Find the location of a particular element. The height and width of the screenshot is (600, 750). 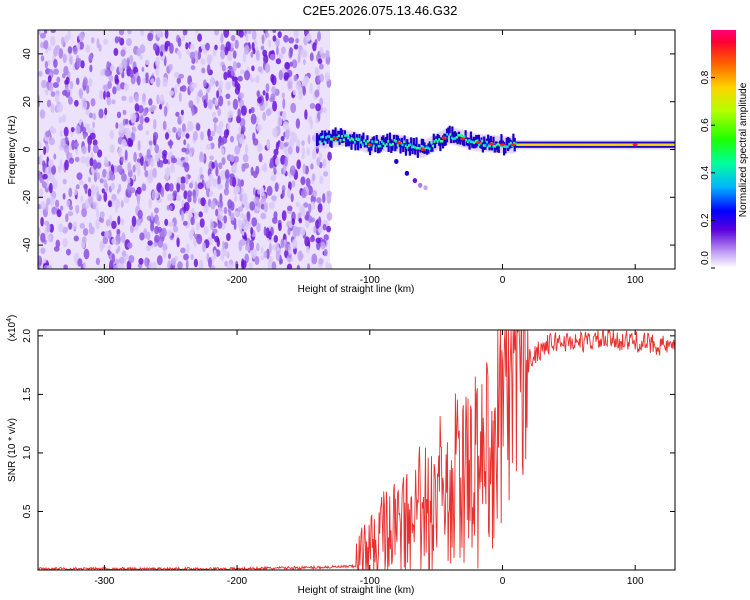

x-tick-label: -200 is located at coordinates (237, 280).